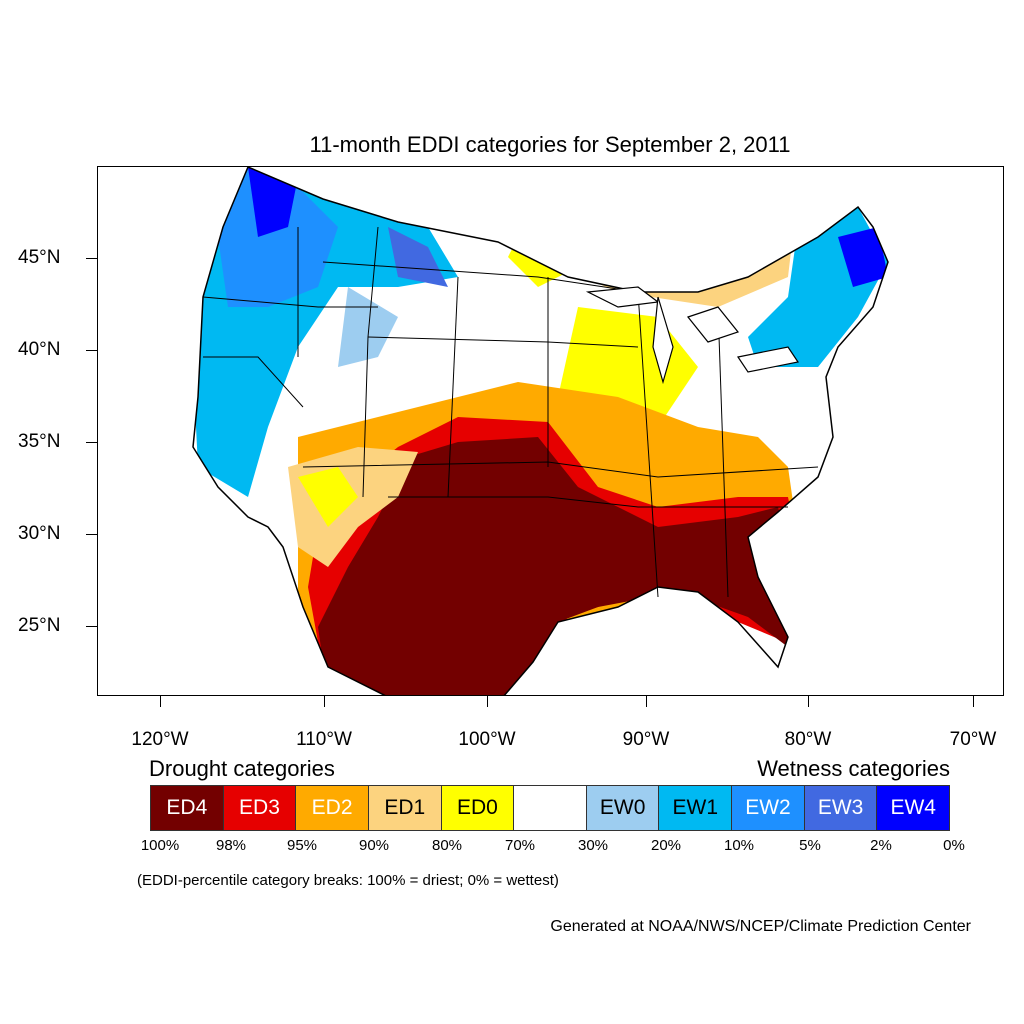  I want to click on pct-label: 10%, so click(739, 845).